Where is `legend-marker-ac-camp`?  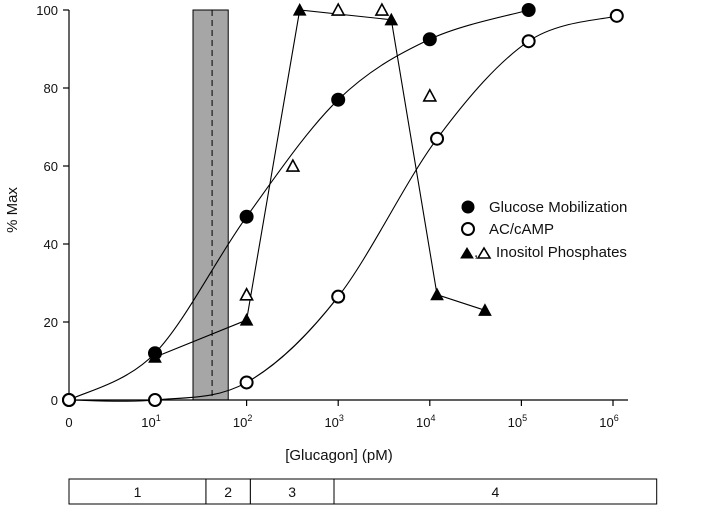
legend-marker-ac-camp is located at coordinates (468, 229).